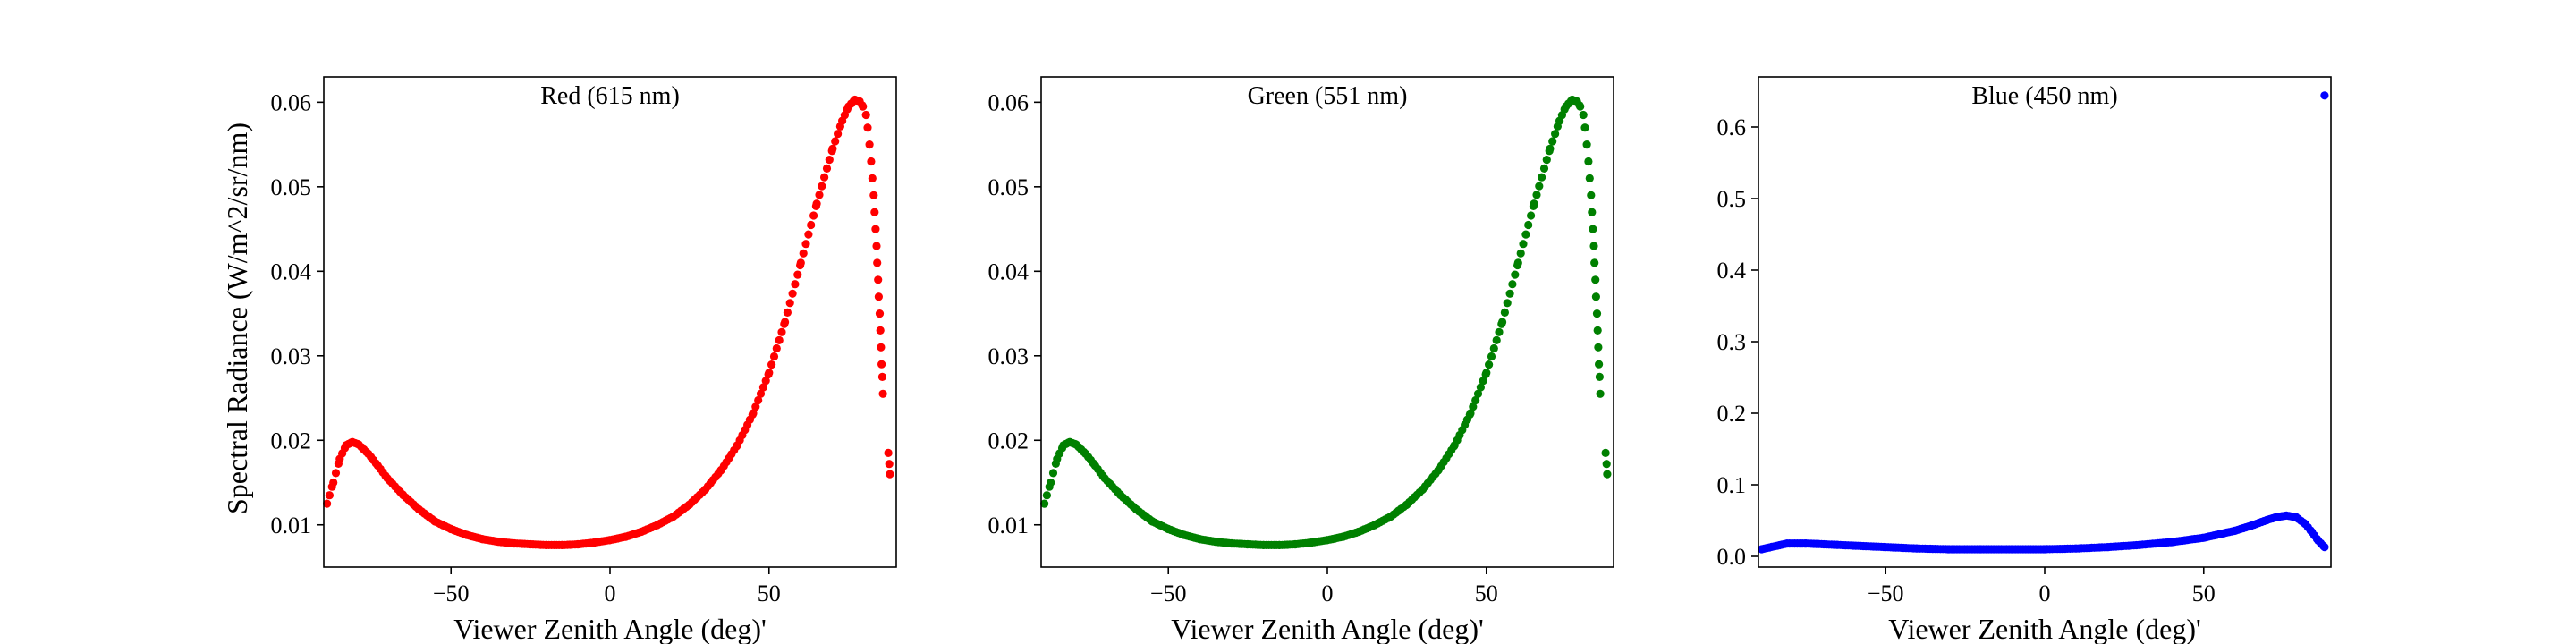 The width and height of the screenshot is (2576, 644). Describe the element at coordinates (1732, 342) in the screenshot. I see `y-tick-label: 0.3` at that location.